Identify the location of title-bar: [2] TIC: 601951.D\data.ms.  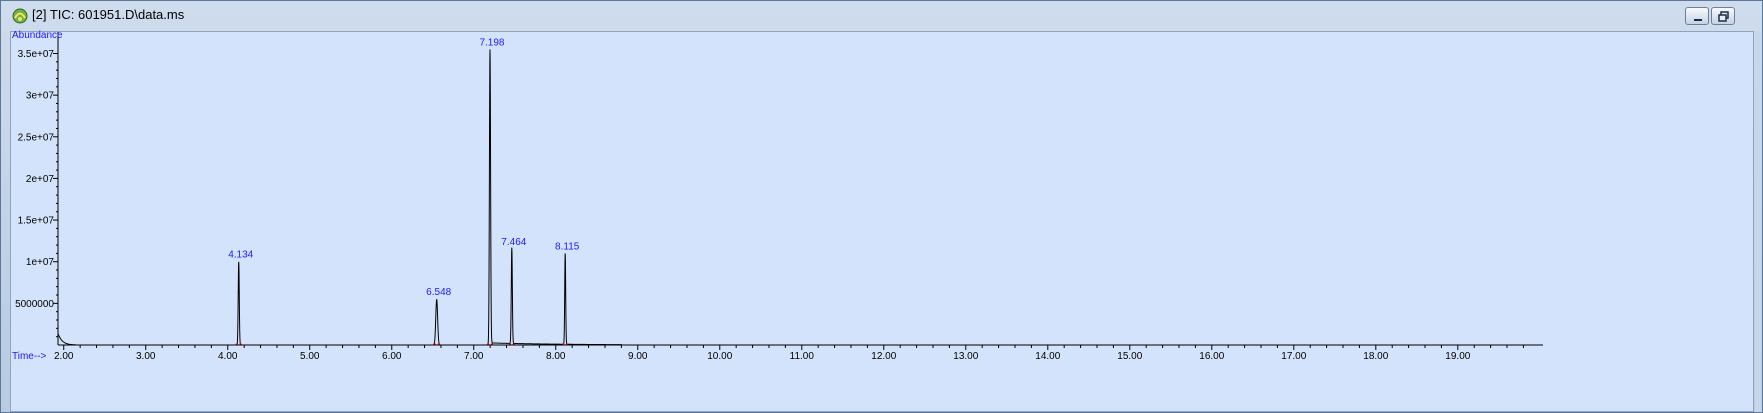
(881, 15).